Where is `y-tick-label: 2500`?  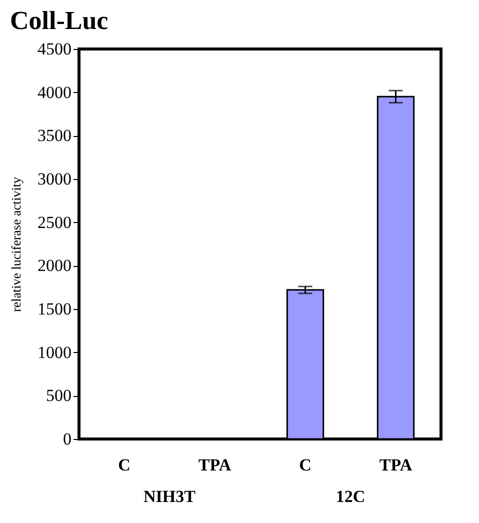 y-tick-label: 2500 is located at coordinates (55, 222).